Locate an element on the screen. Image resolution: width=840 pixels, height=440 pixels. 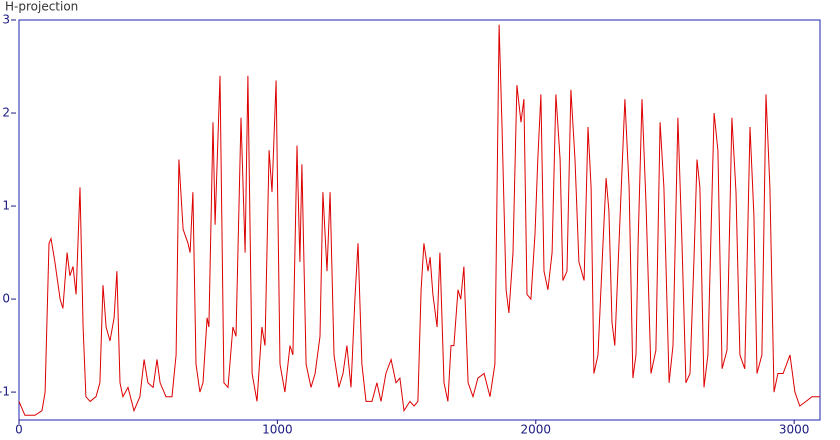
x-tick-label: 1000 is located at coordinates (277, 430).